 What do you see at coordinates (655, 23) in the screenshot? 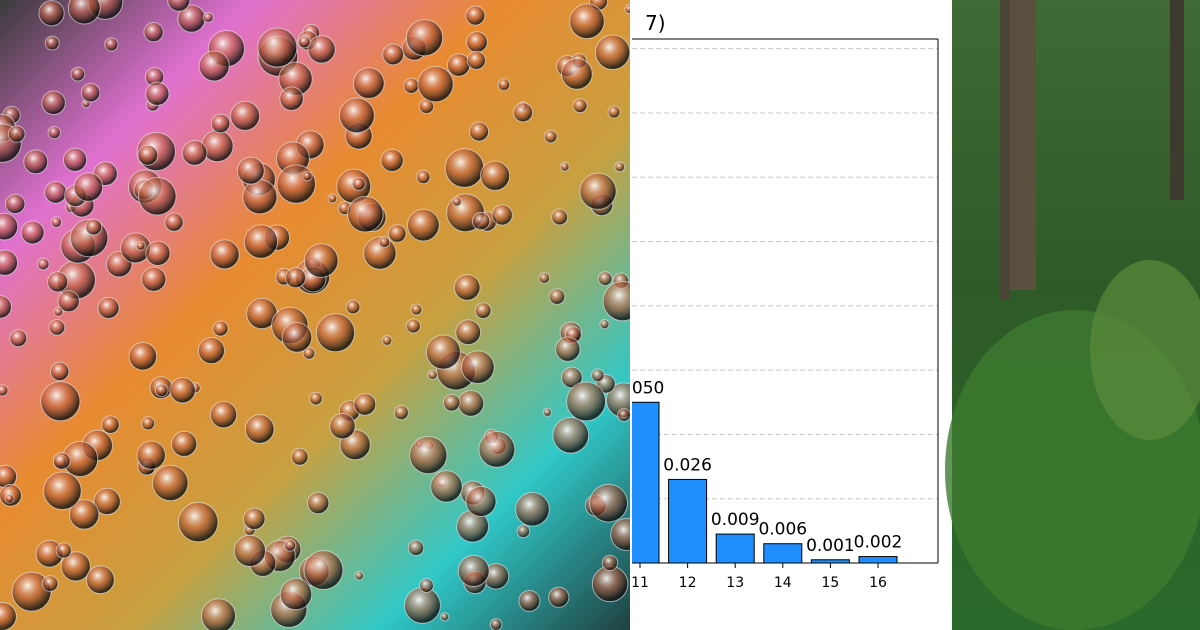
I see `chart-title: 7)` at bounding box center [655, 23].